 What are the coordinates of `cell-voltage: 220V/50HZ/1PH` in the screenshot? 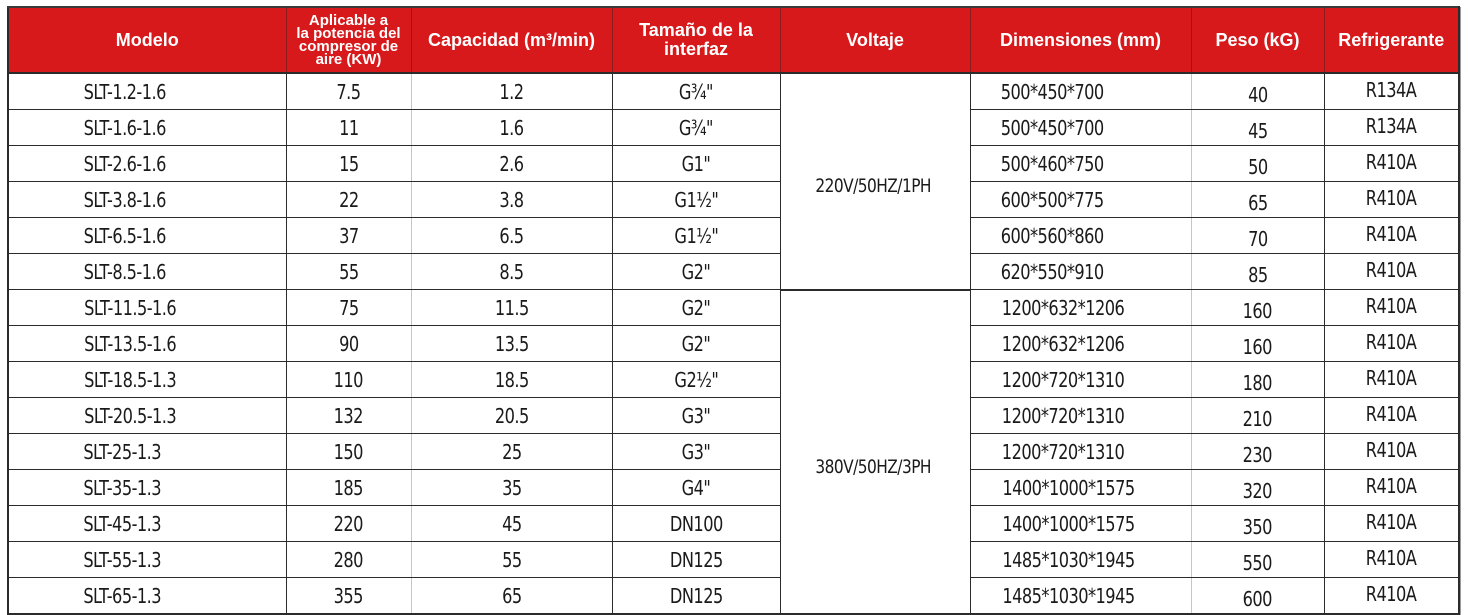 It's located at (875, 182).